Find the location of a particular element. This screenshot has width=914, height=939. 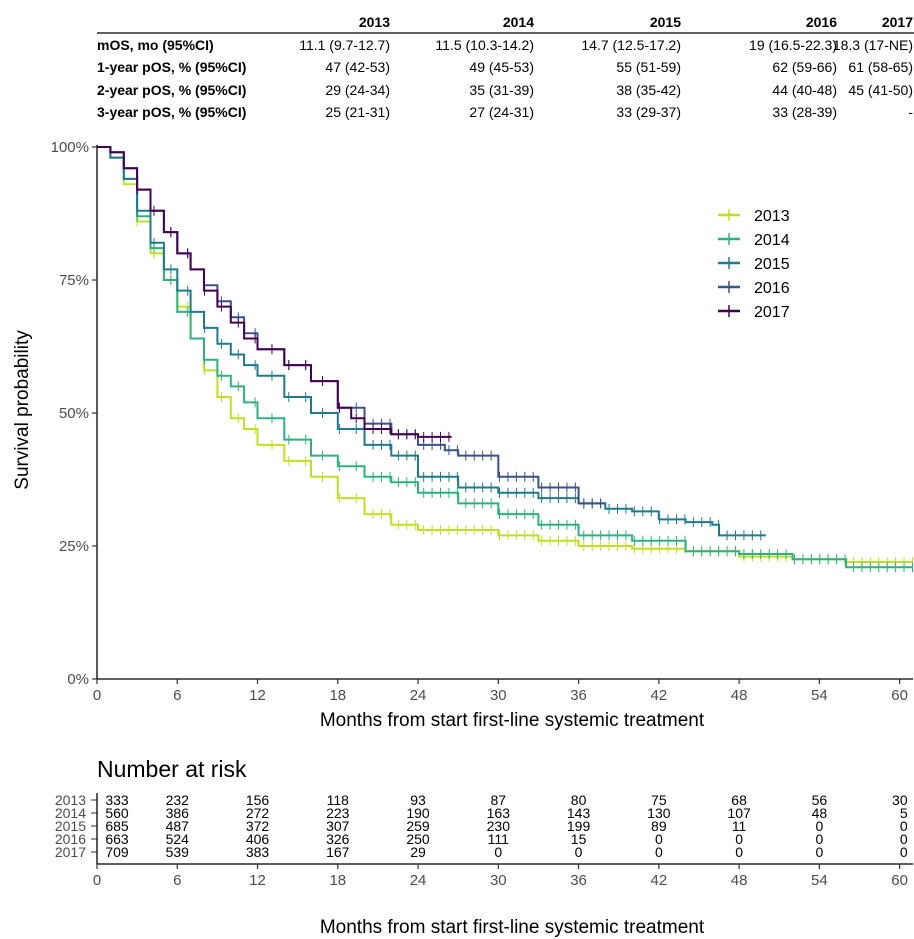

risk-cell: 107 is located at coordinates (739, 813).